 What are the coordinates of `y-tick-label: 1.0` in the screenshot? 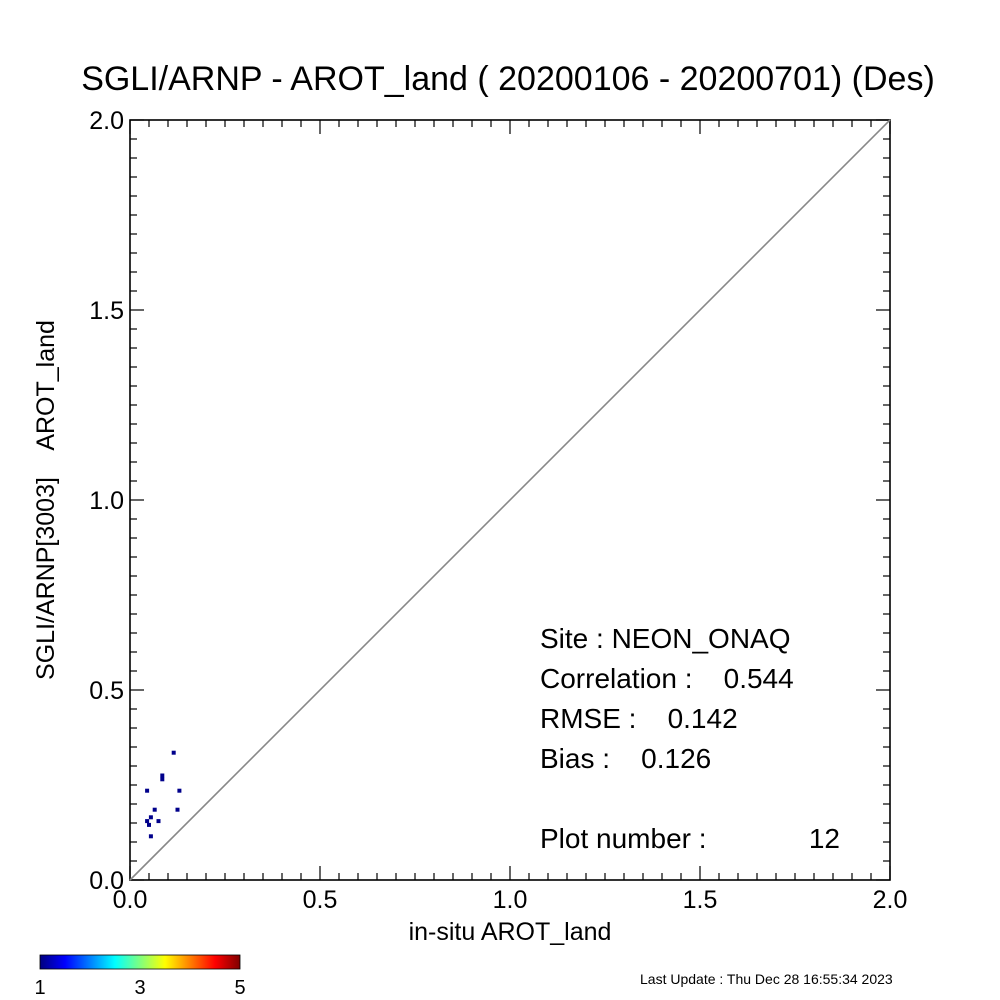 It's located at (106, 501).